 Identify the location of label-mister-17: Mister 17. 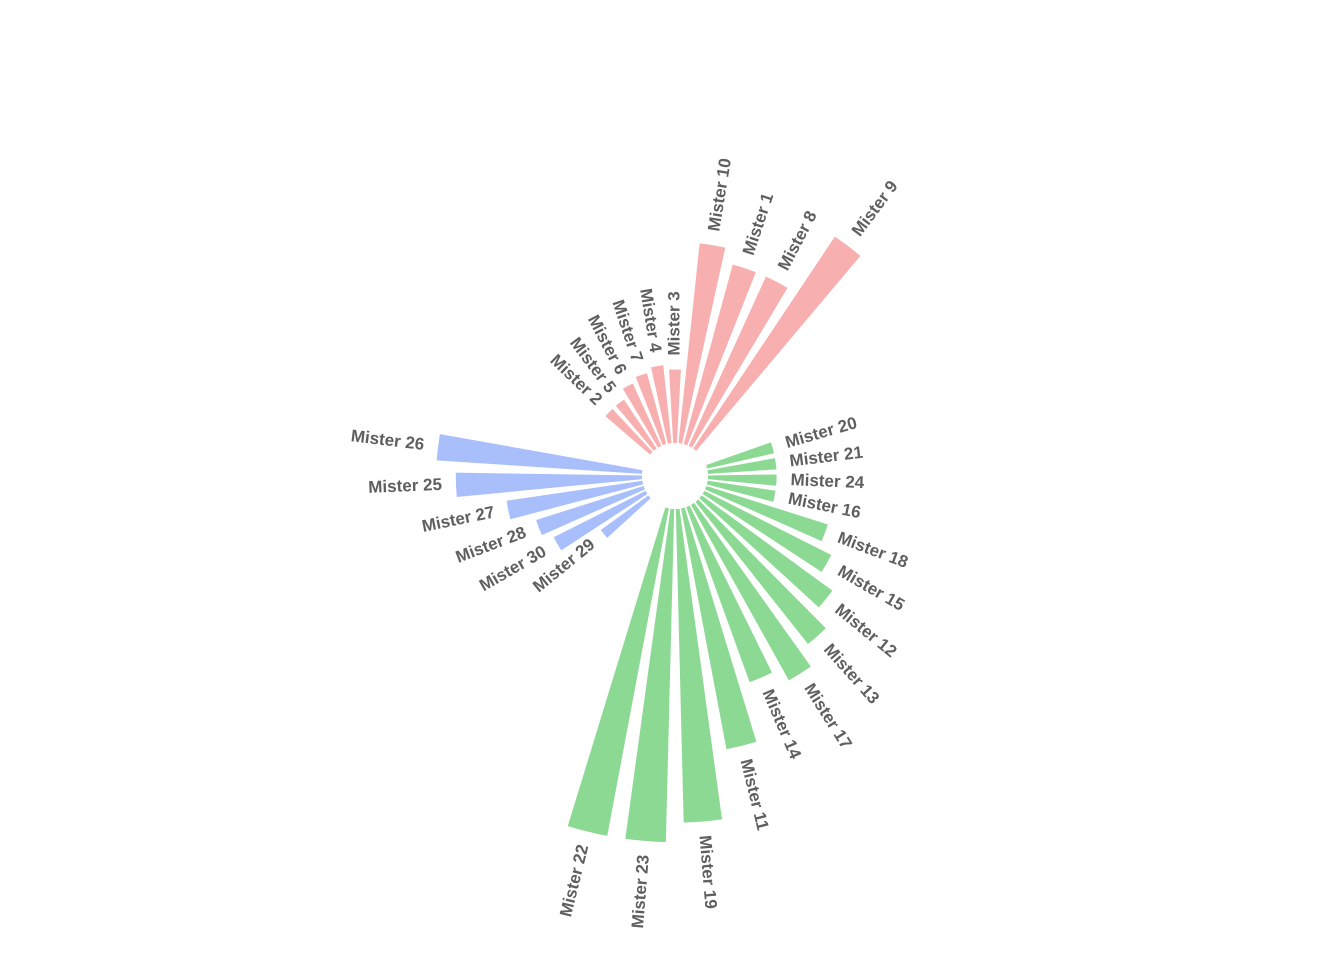
(827, 716).